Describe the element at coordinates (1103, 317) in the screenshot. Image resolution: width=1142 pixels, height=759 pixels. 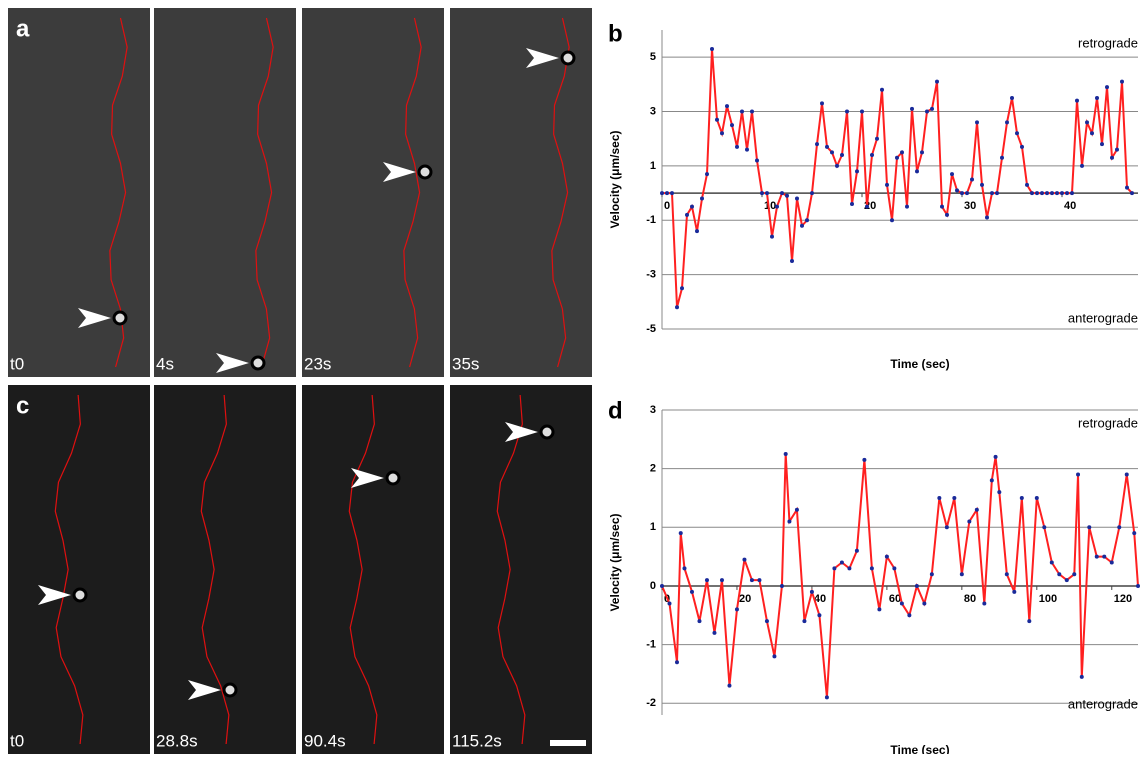
I see `annotation: anterograde` at that location.